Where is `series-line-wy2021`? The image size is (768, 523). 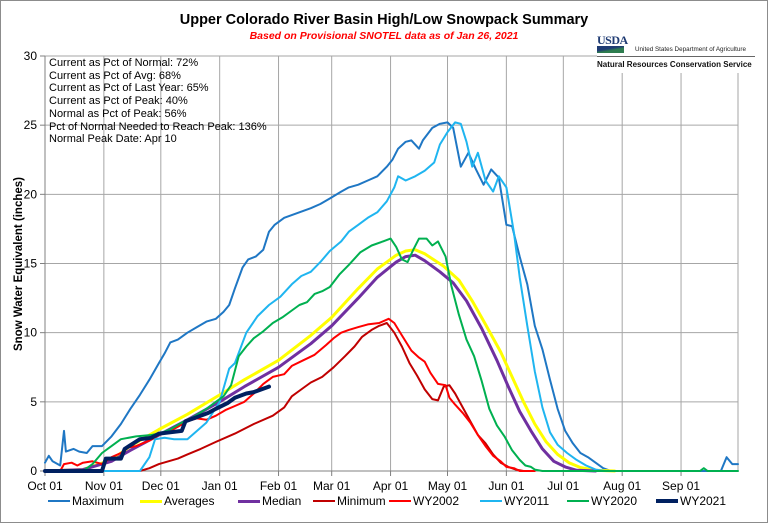 series-line-wy2021 is located at coordinates (157, 428).